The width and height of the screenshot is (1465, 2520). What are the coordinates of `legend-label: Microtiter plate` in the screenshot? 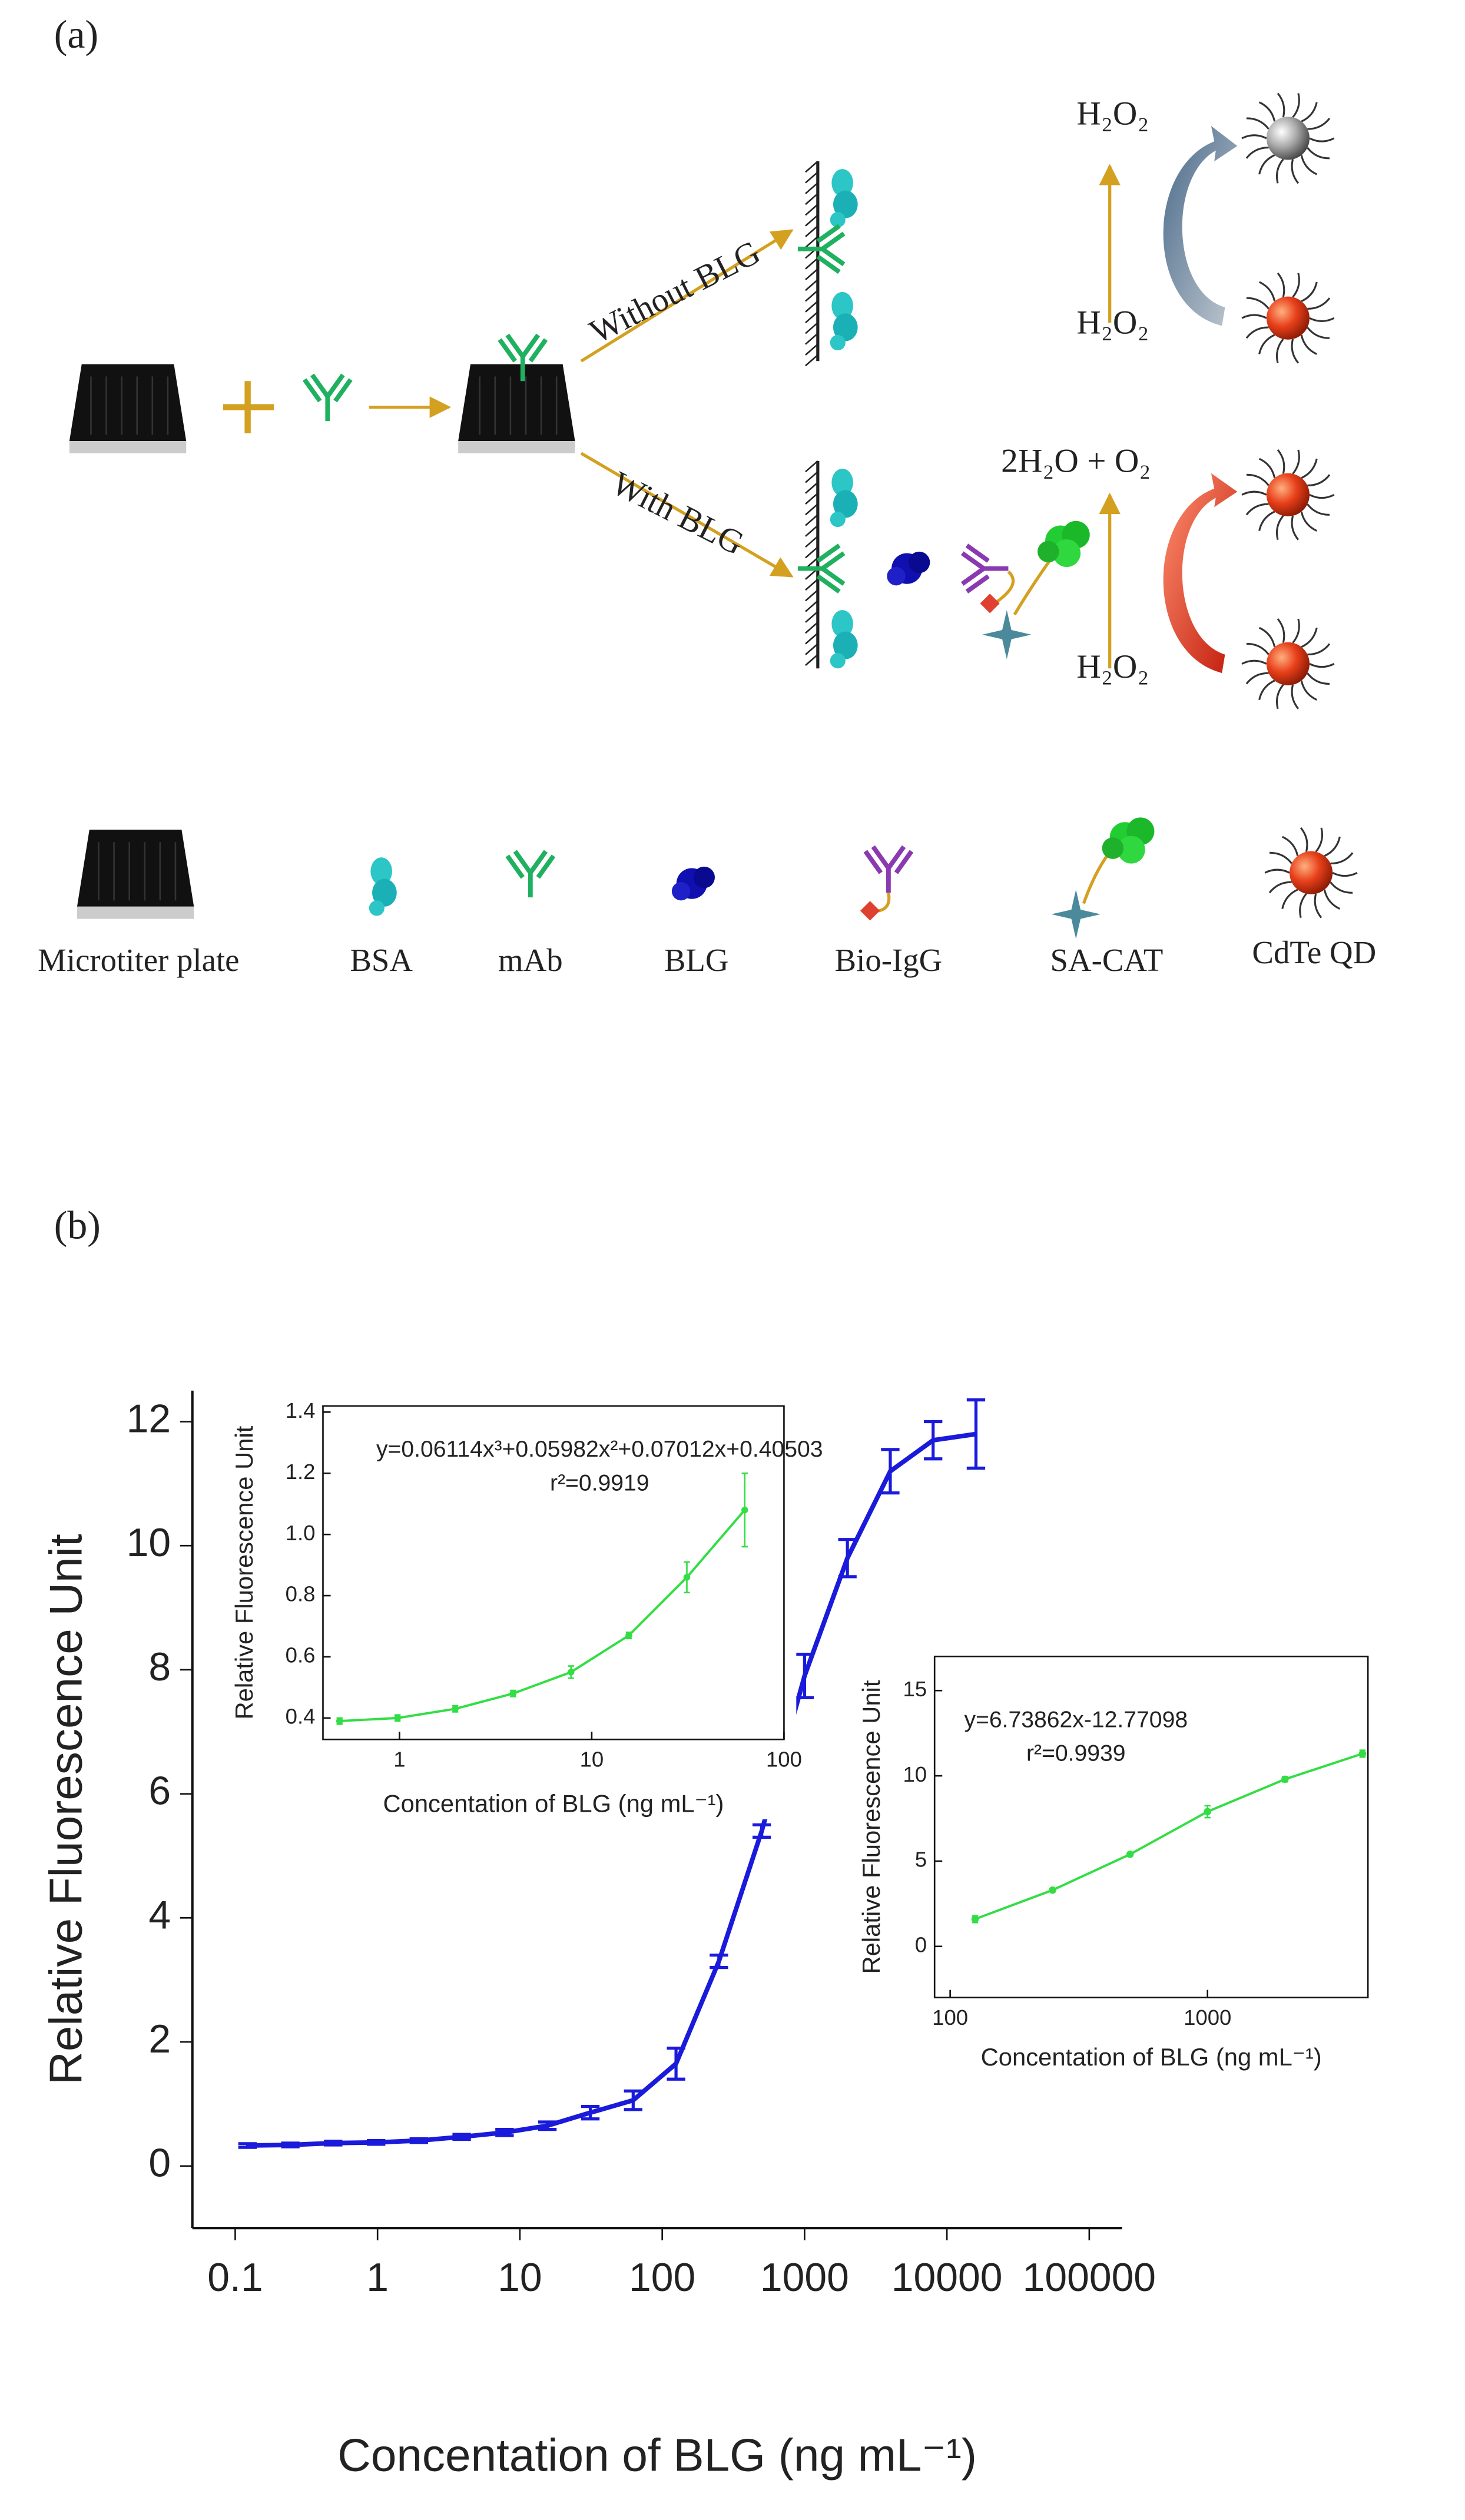 It's located at (138, 960).